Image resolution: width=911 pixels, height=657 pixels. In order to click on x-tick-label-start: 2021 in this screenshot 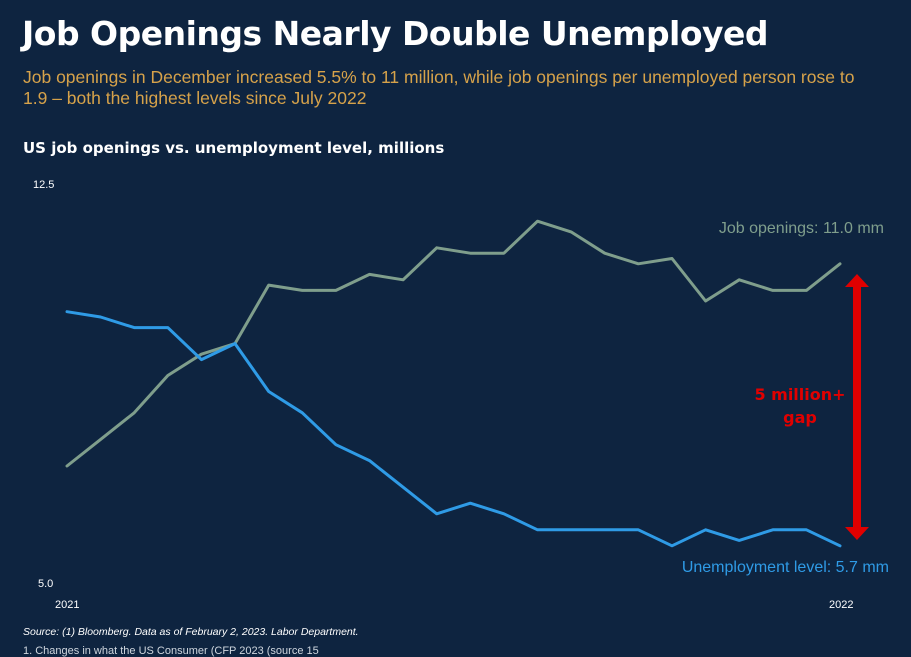, I will do `click(67, 605)`.